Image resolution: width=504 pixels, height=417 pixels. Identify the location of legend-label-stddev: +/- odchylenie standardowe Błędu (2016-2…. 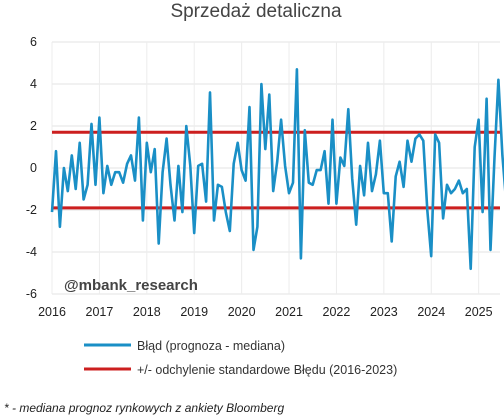
(267, 370).